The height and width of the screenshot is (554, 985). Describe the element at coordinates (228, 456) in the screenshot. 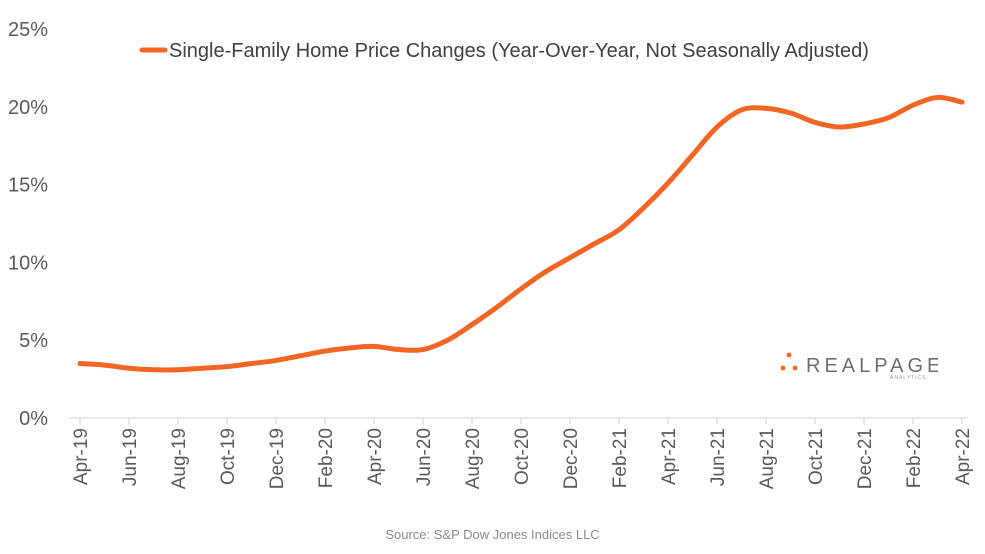

I see `x-tick-label: Oct-19` at that location.